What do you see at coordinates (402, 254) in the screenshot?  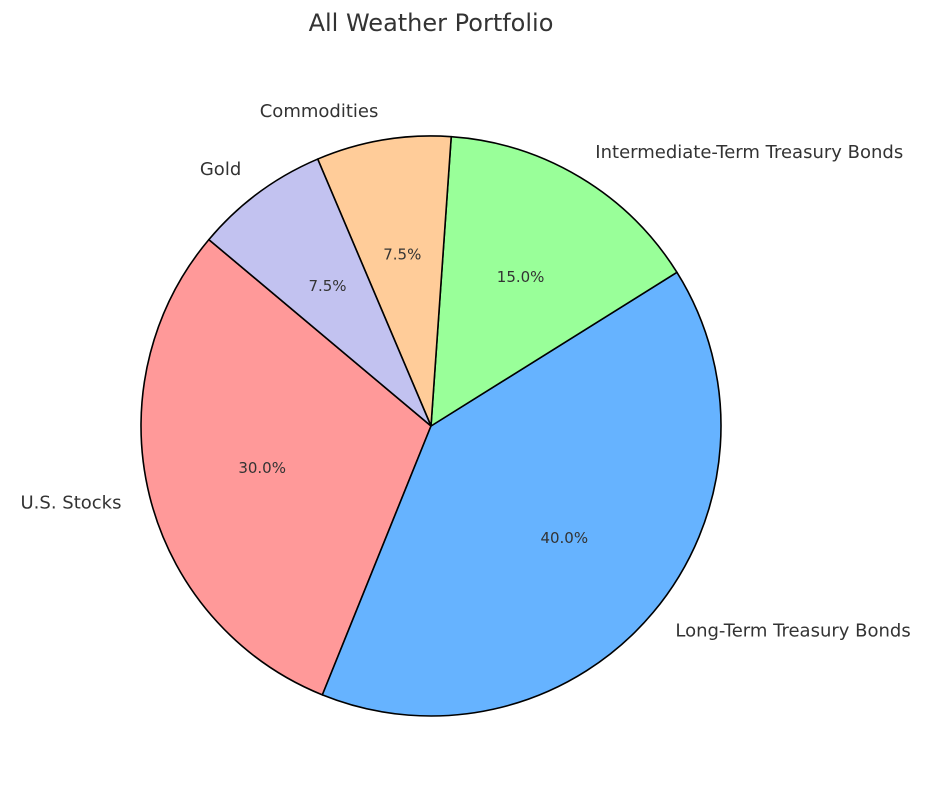 I see `pie-pct-label-commodities: 7.5%` at bounding box center [402, 254].